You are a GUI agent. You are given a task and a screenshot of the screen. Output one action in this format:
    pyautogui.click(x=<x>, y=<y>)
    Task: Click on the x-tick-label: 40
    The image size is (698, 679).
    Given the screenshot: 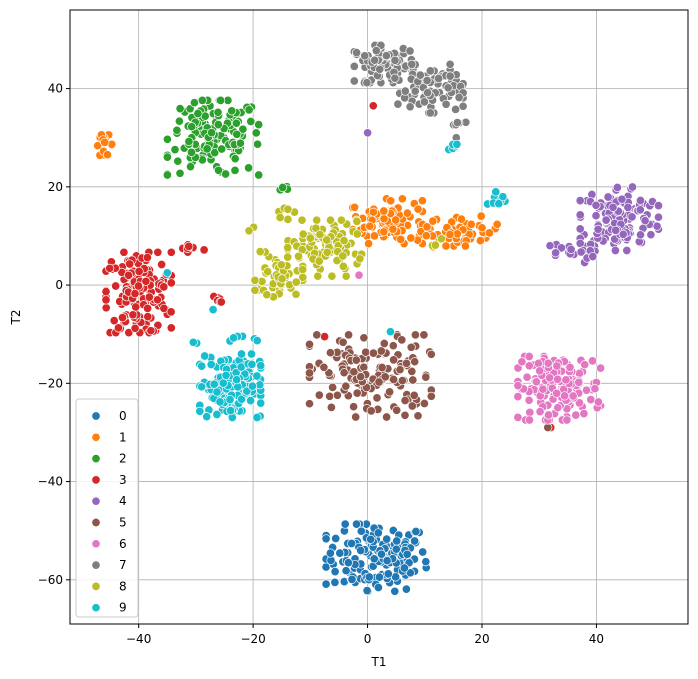 What is the action you would take?
    pyautogui.click(x=596, y=639)
    